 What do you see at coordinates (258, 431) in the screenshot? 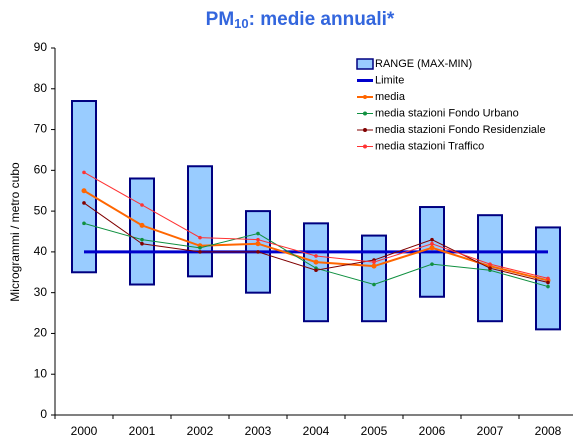
I see `x-tick-label: 2003` at bounding box center [258, 431].